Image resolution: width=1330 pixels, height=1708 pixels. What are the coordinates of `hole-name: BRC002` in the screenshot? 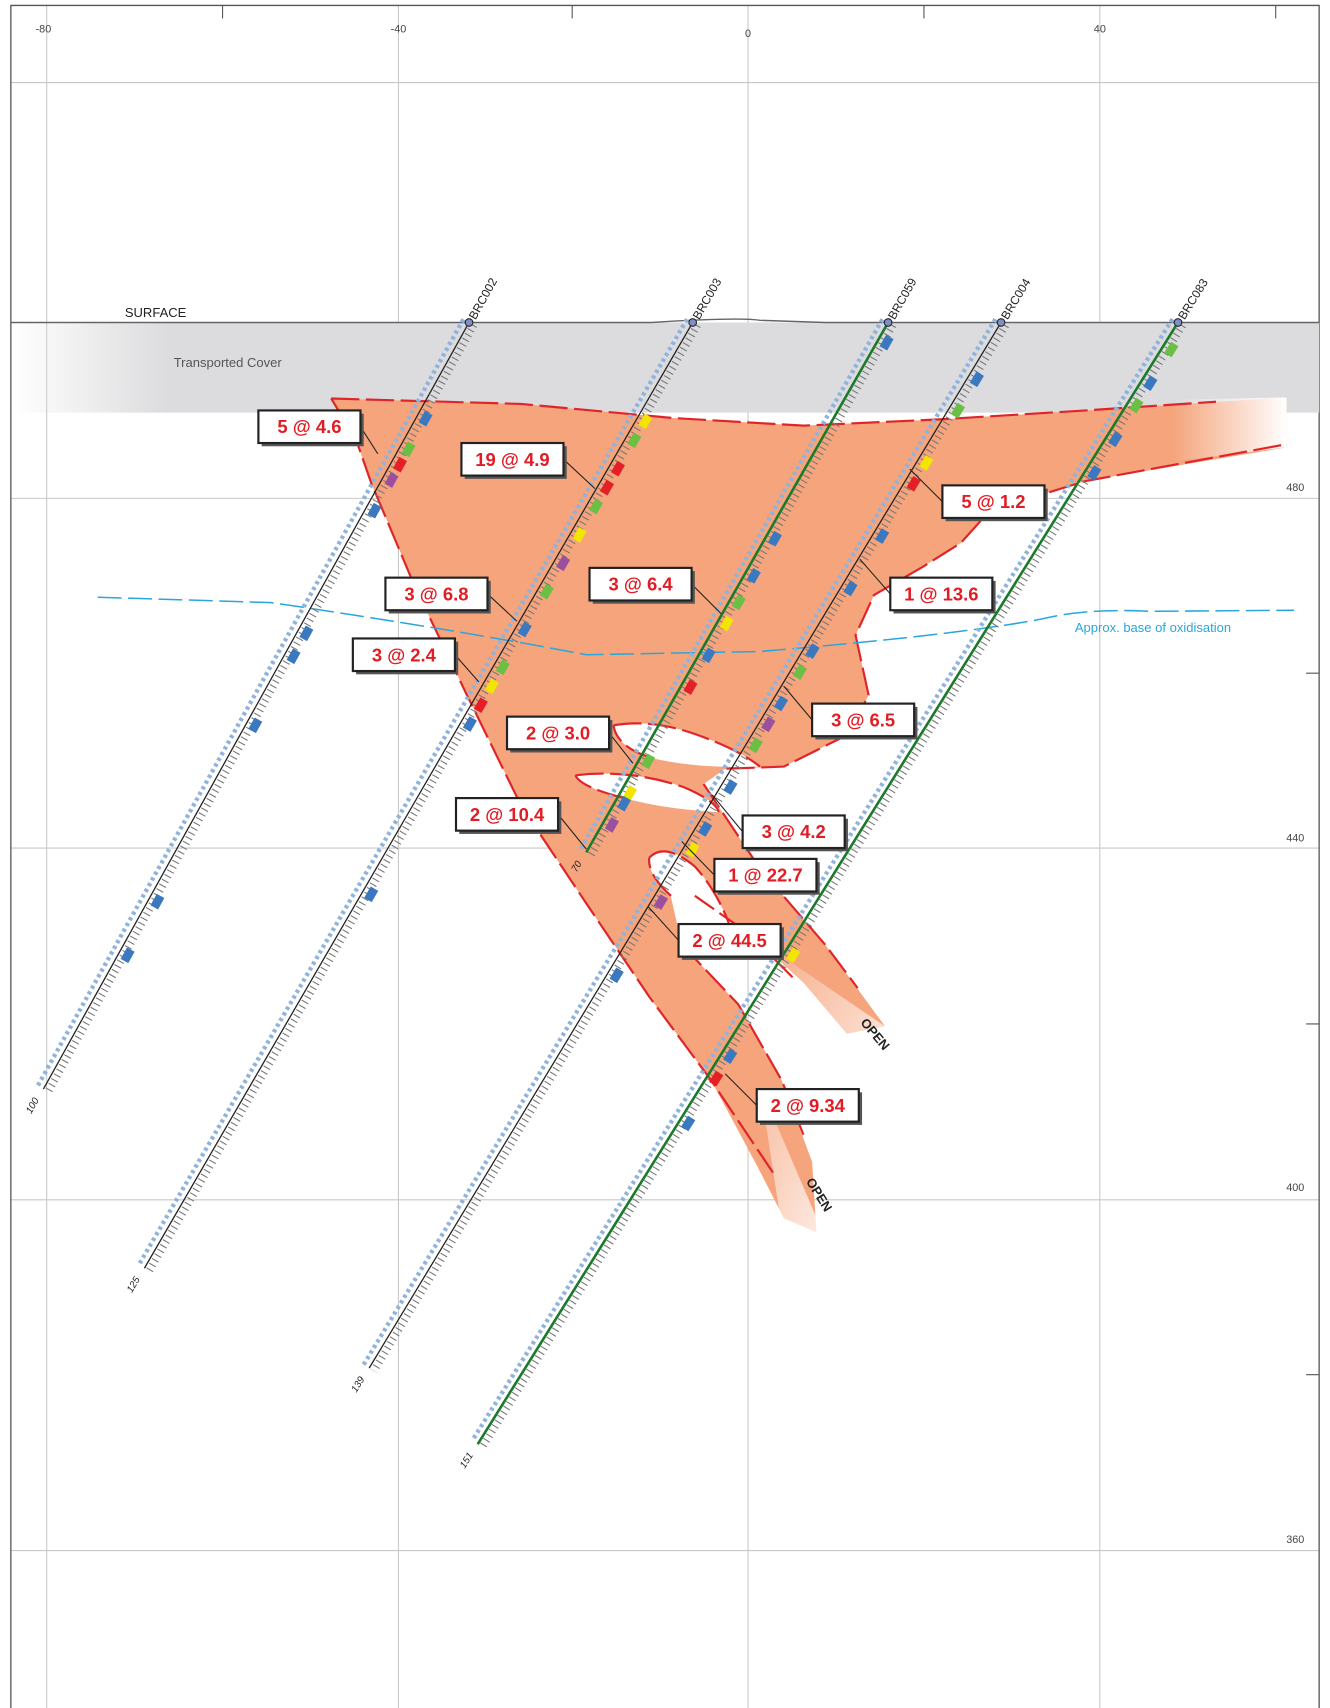 It's located at (483, 298).